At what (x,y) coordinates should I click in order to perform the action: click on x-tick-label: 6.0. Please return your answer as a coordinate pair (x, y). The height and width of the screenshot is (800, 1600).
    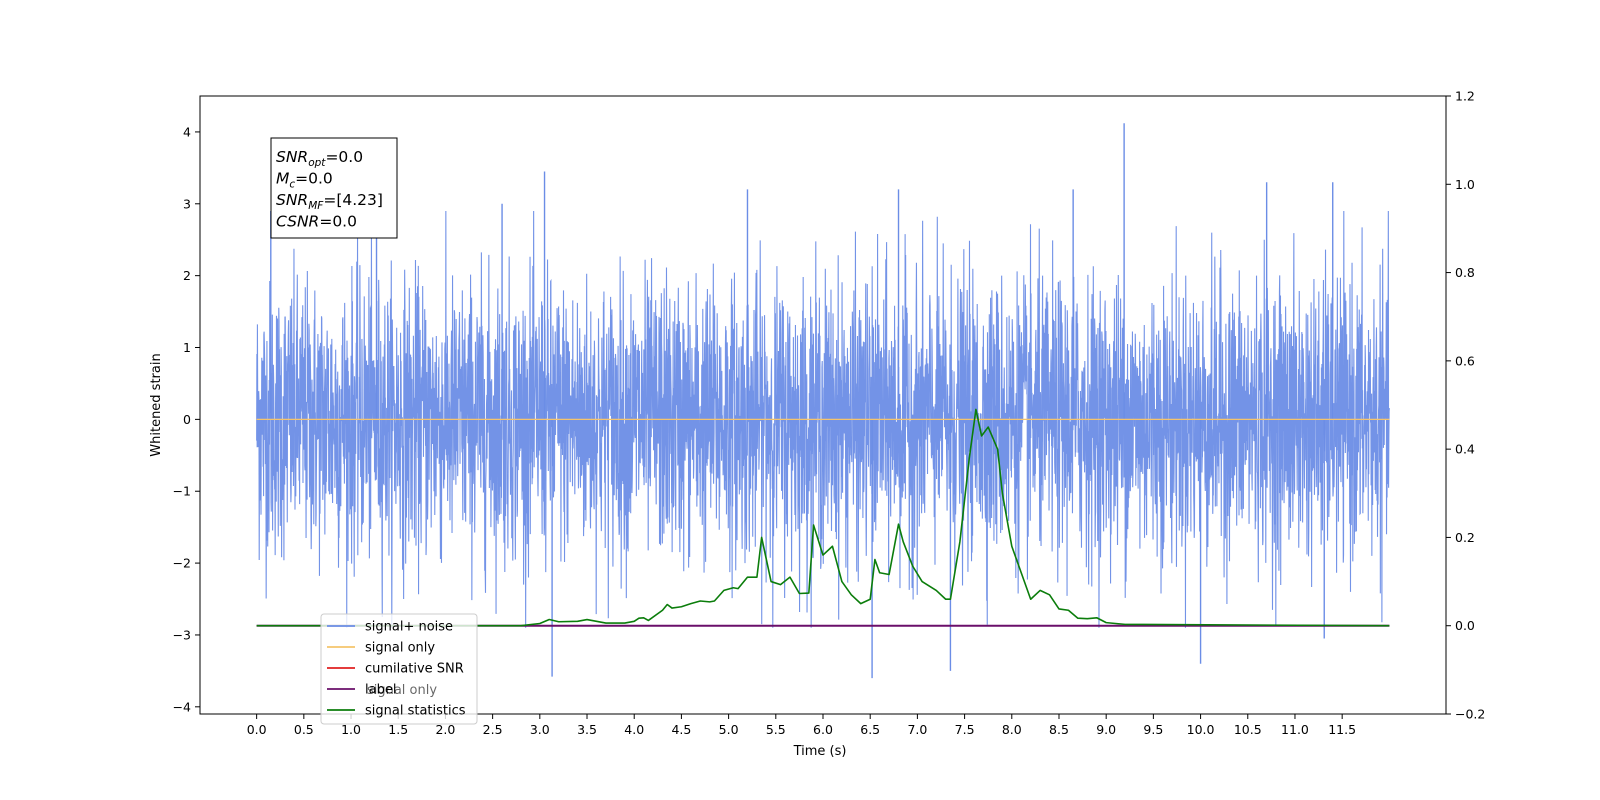
    Looking at the image, I should click on (823, 729).